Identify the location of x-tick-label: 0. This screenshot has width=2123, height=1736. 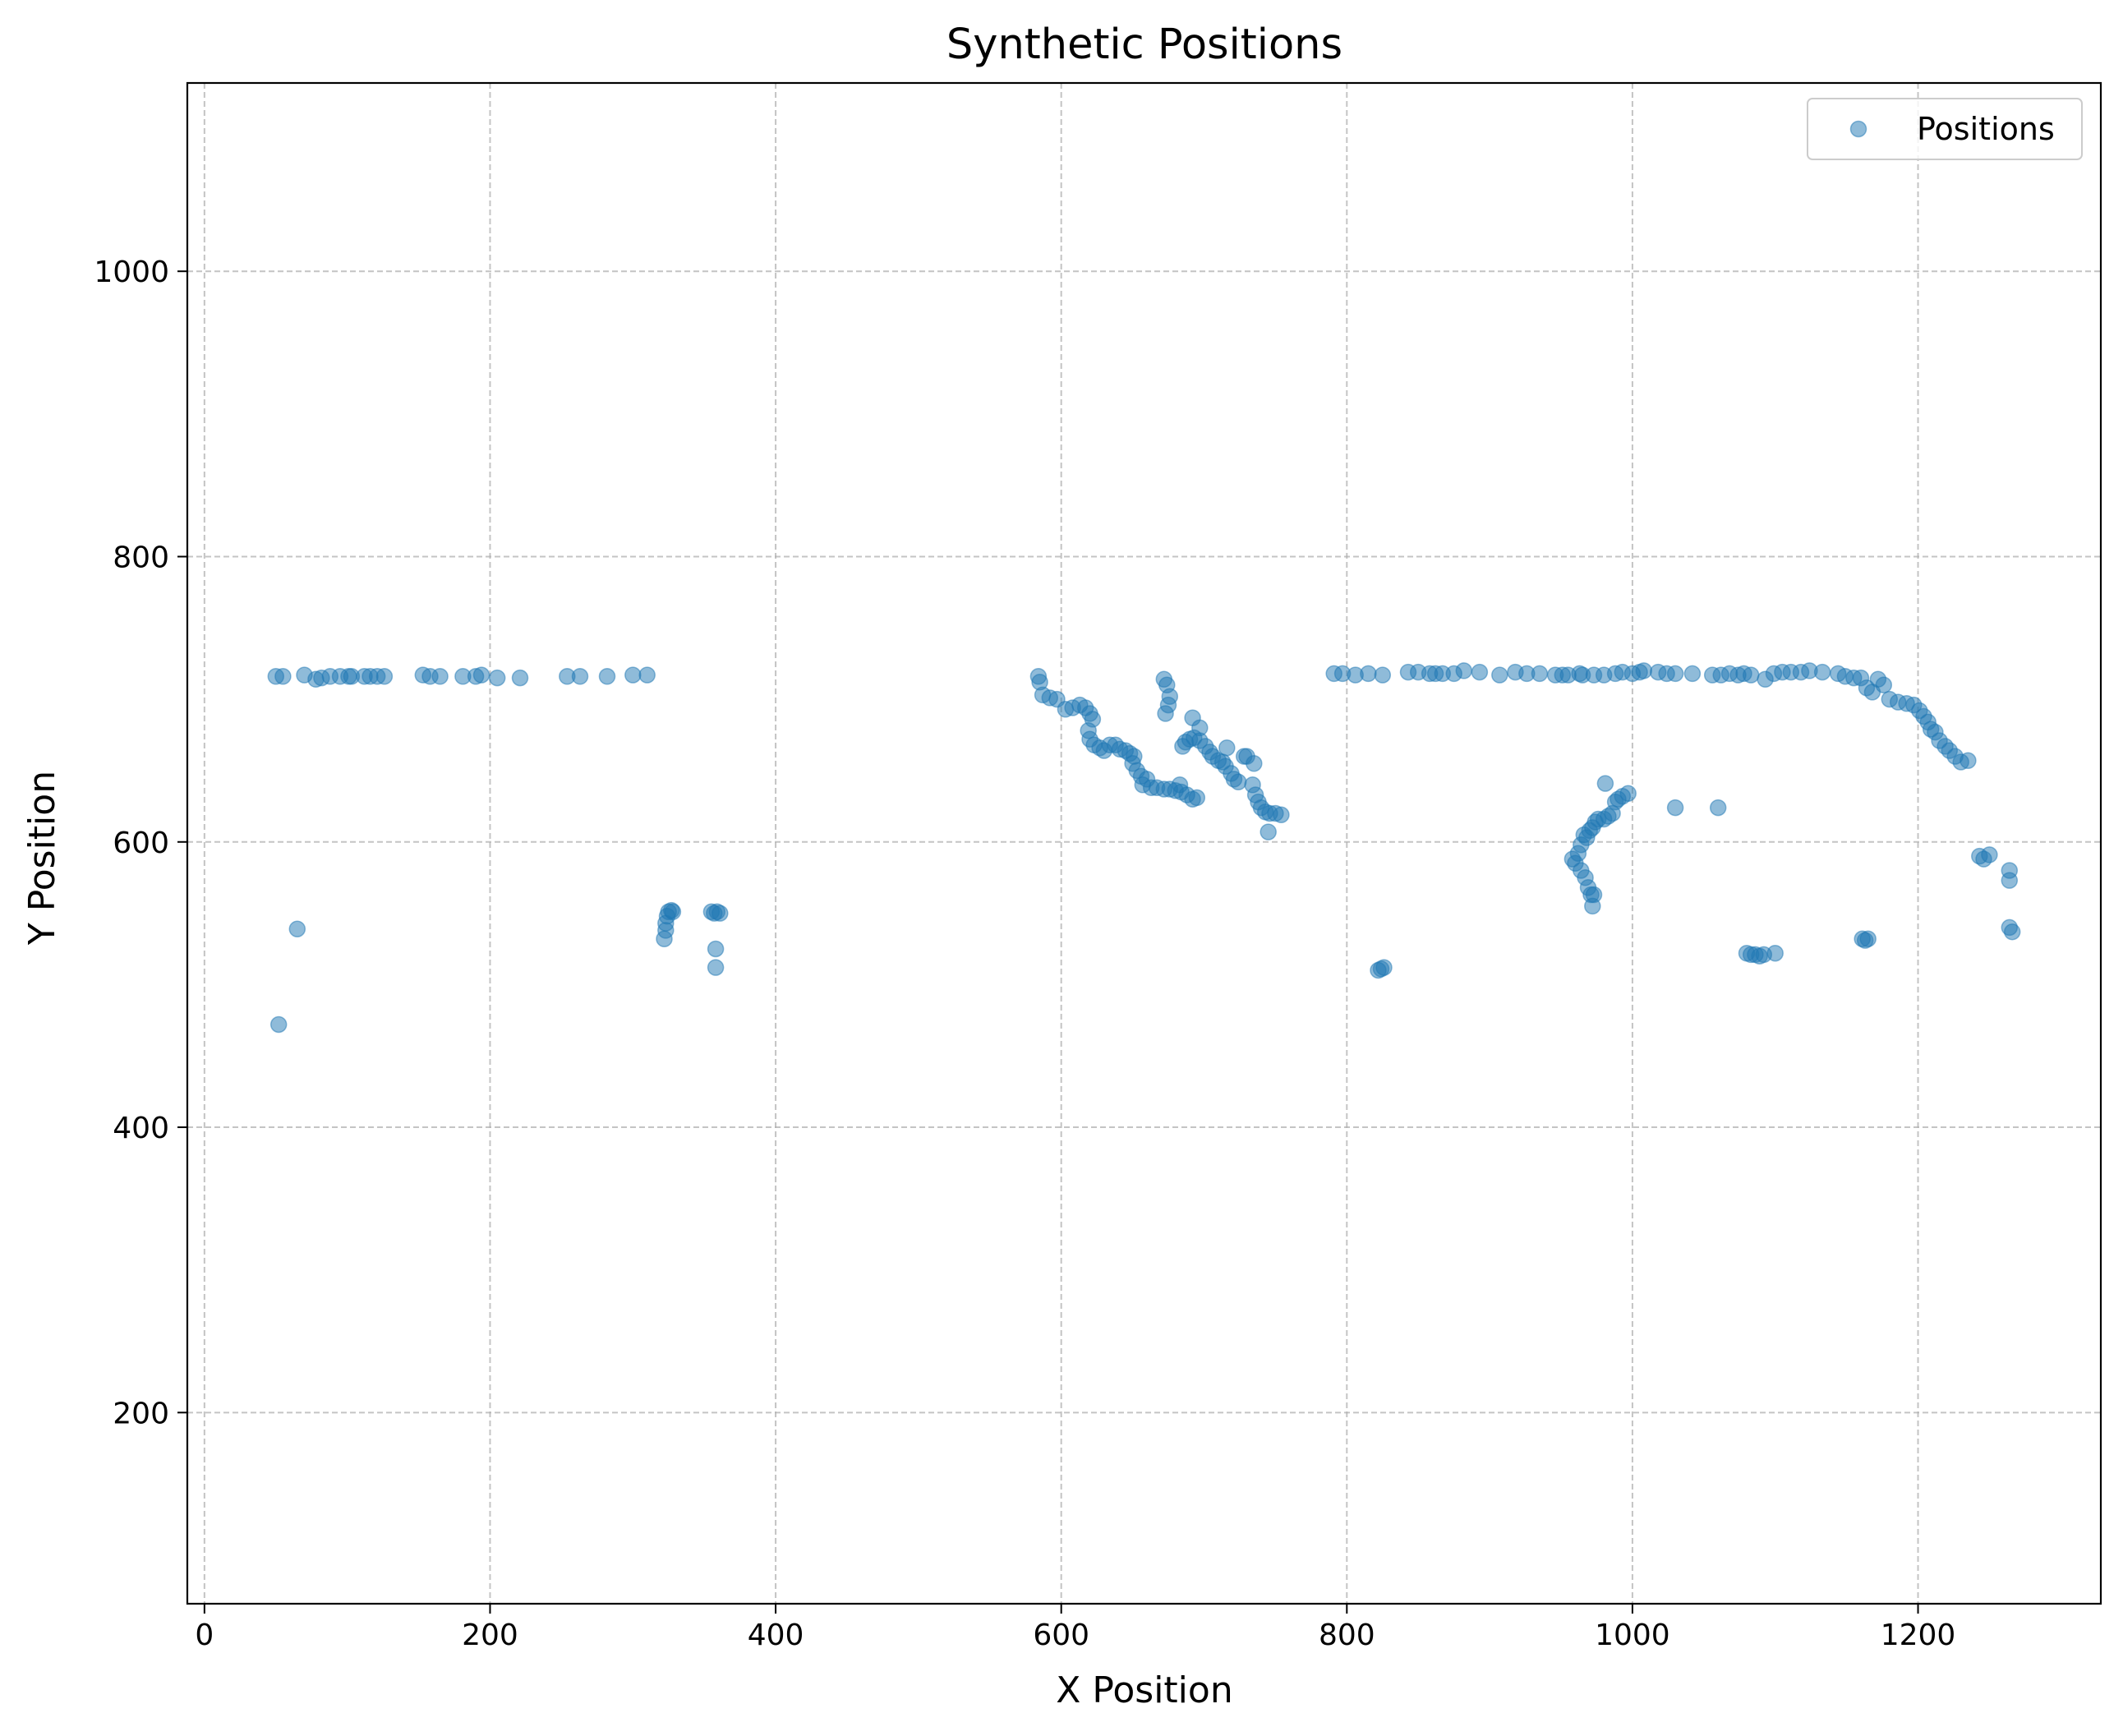
(204, 1635).